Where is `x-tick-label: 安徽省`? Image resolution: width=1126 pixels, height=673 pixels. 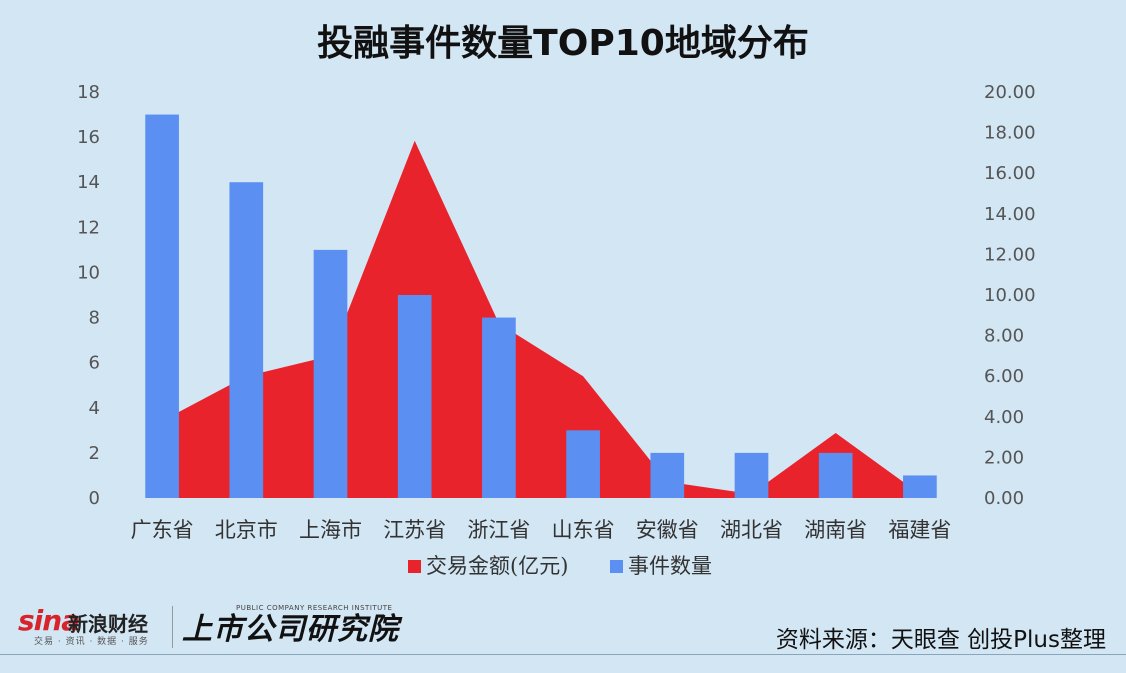
x-tick-label: 安徽省 is located at coordinates (667, 530).